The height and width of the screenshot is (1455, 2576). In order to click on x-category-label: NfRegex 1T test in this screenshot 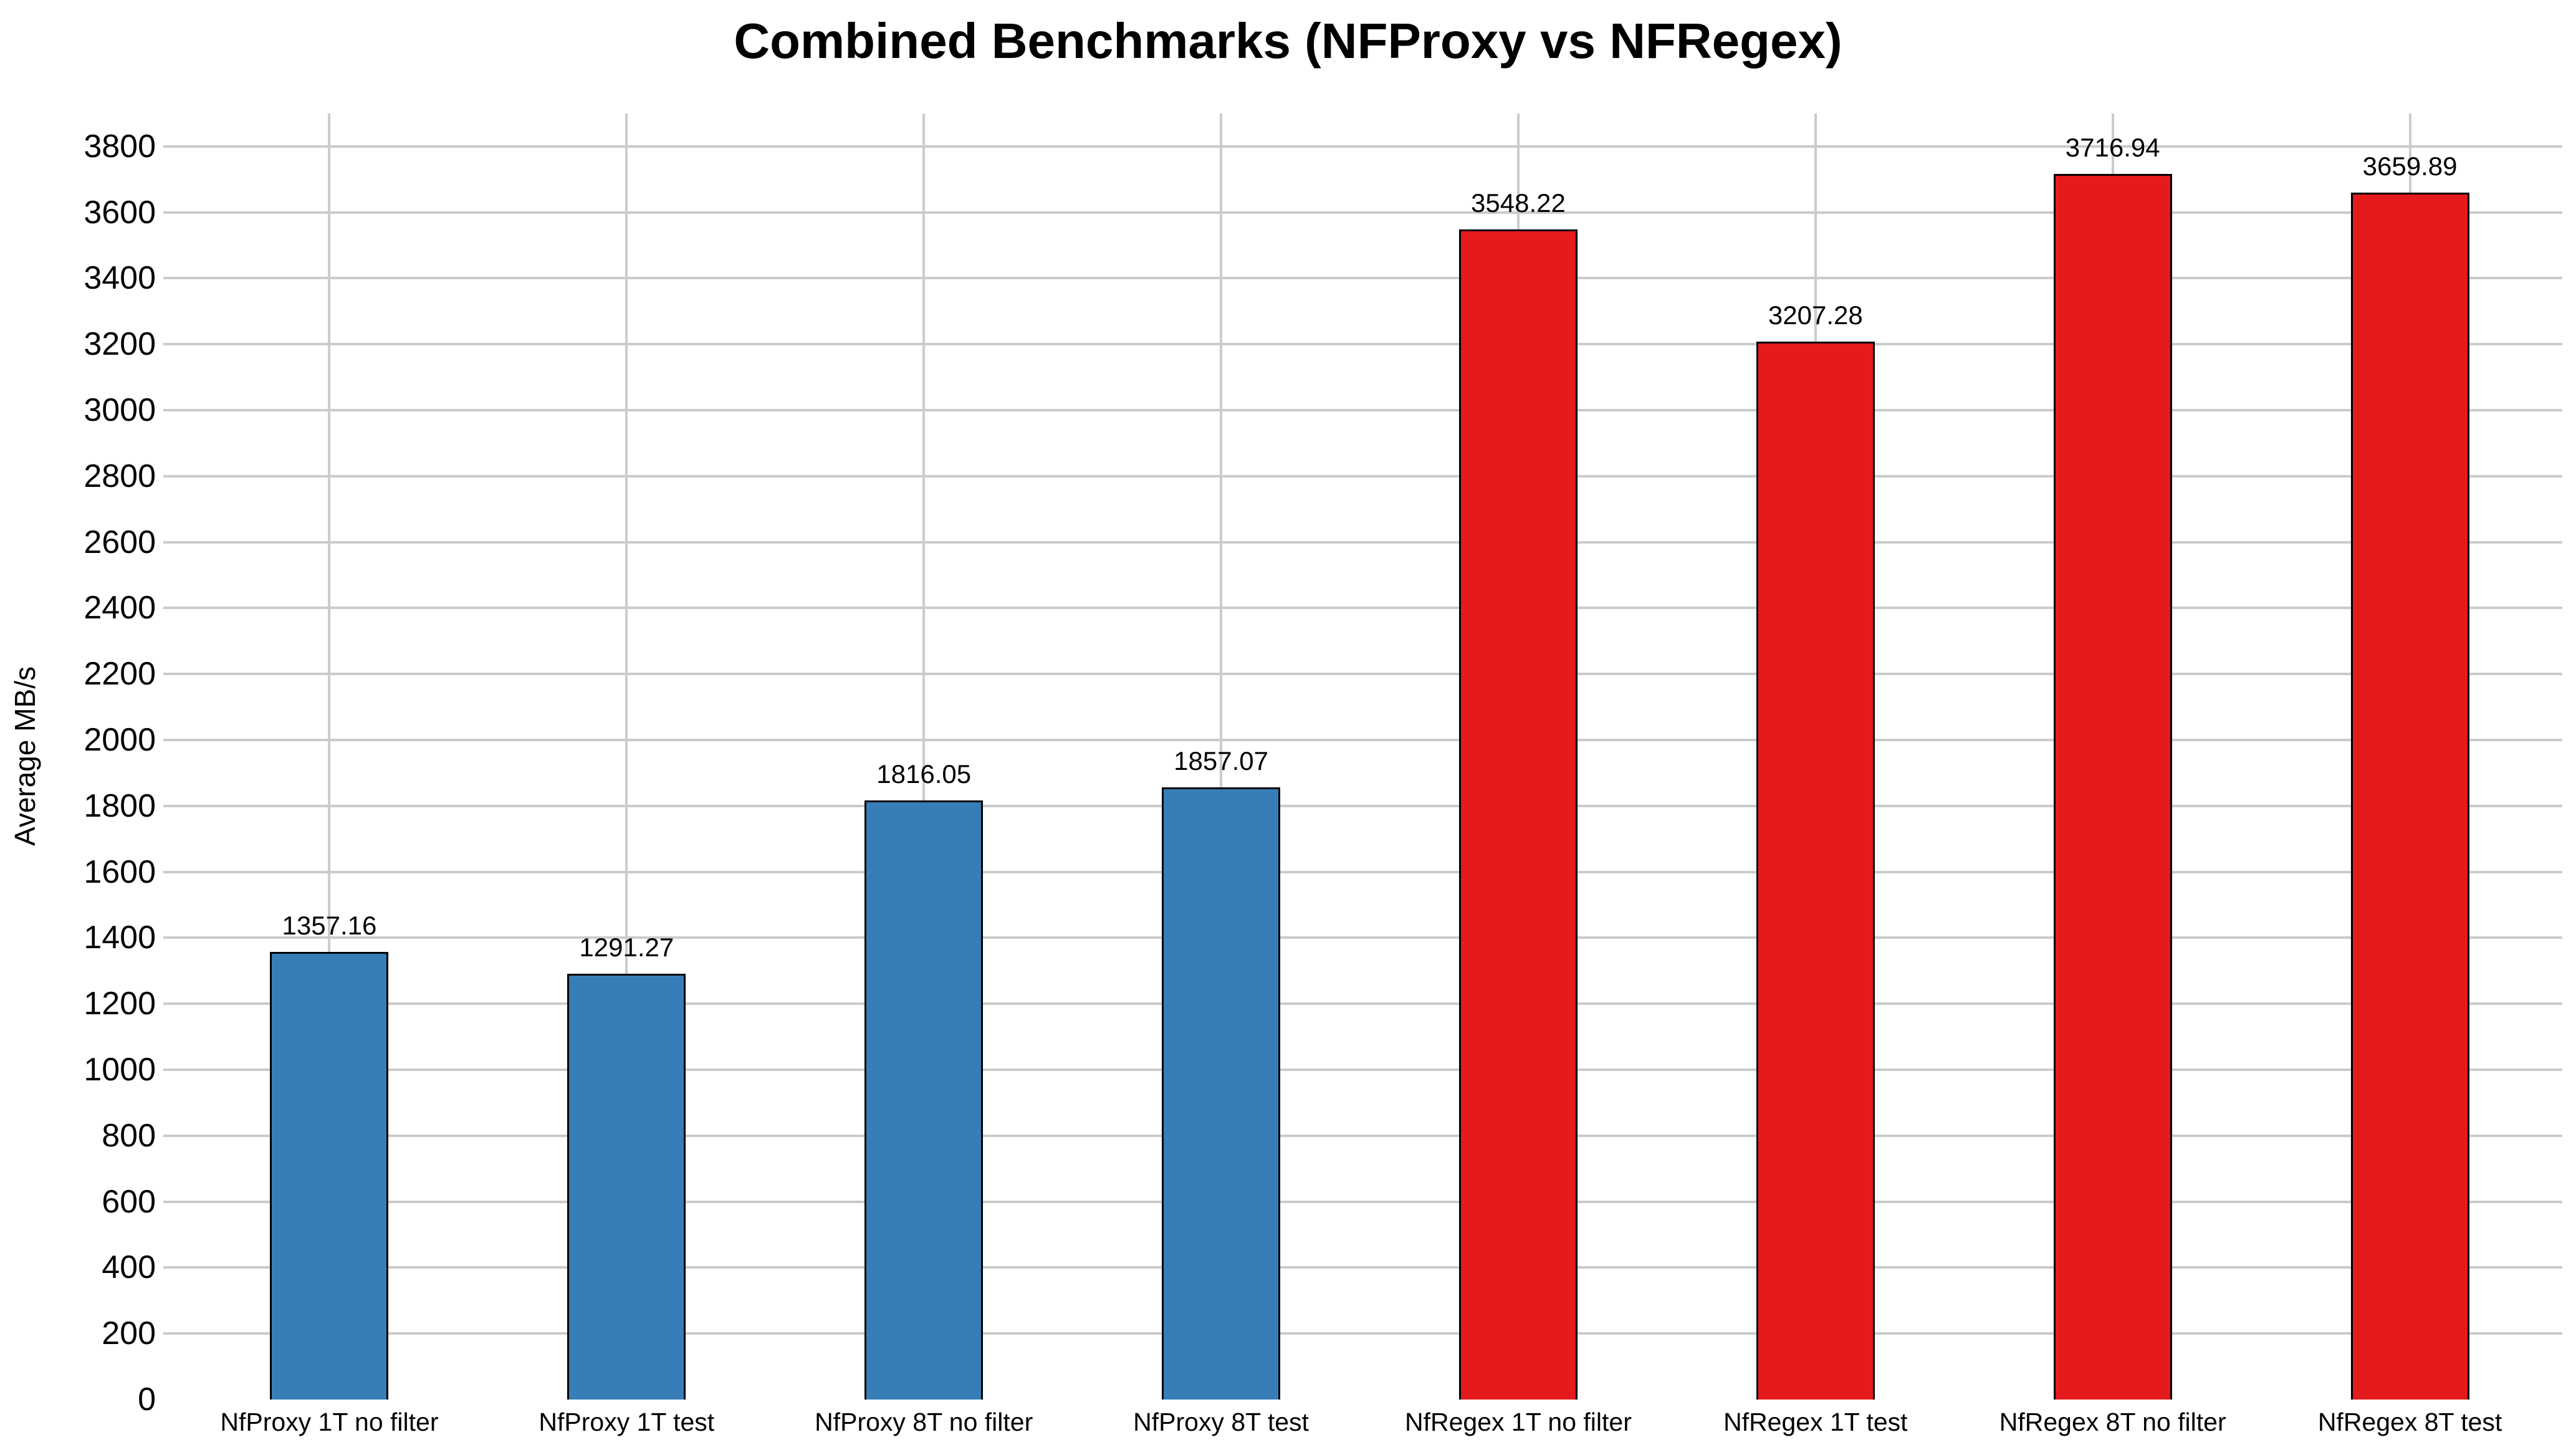, I will do `click(1816, 1422)`.